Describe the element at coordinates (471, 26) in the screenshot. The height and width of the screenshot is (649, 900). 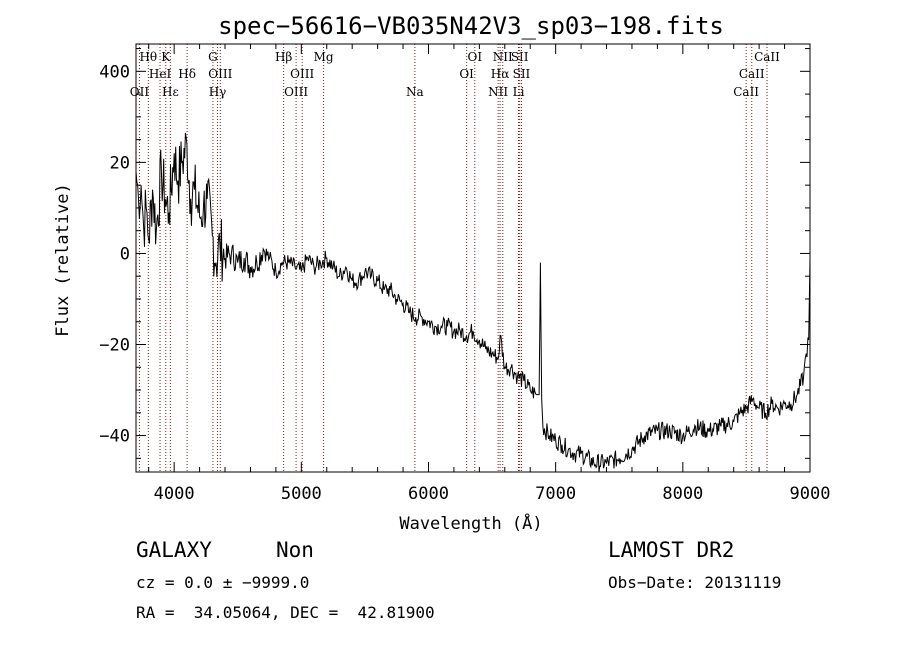
I see `chart-title: spec−56616−VB035N42V3_sp03−198.fits` at that location.